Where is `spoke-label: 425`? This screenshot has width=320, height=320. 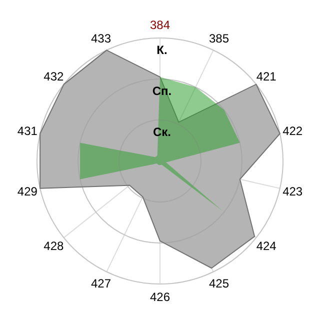 spoke-label: 425 is located at coordinates (219, 283).